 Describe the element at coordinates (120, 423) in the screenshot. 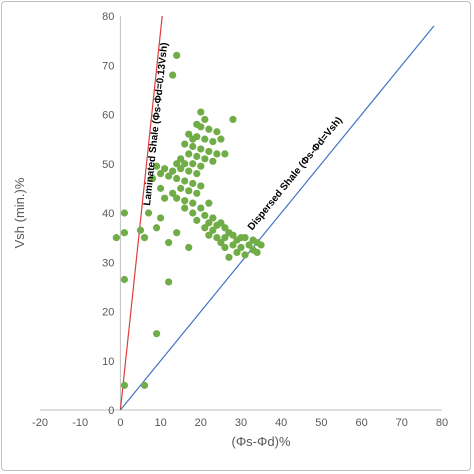

I see `x-tick-label: 0` at that location.